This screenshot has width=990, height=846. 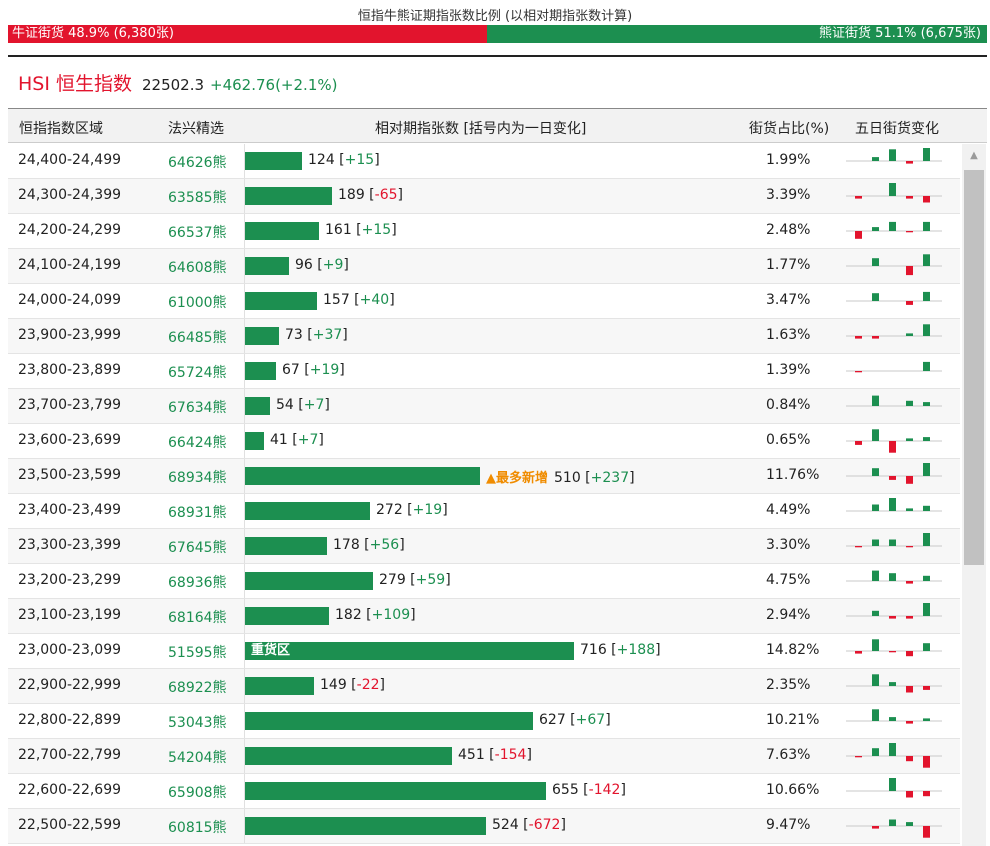 I want to click on range-cell: 23,500-23,599, so click(x=70, y=475).